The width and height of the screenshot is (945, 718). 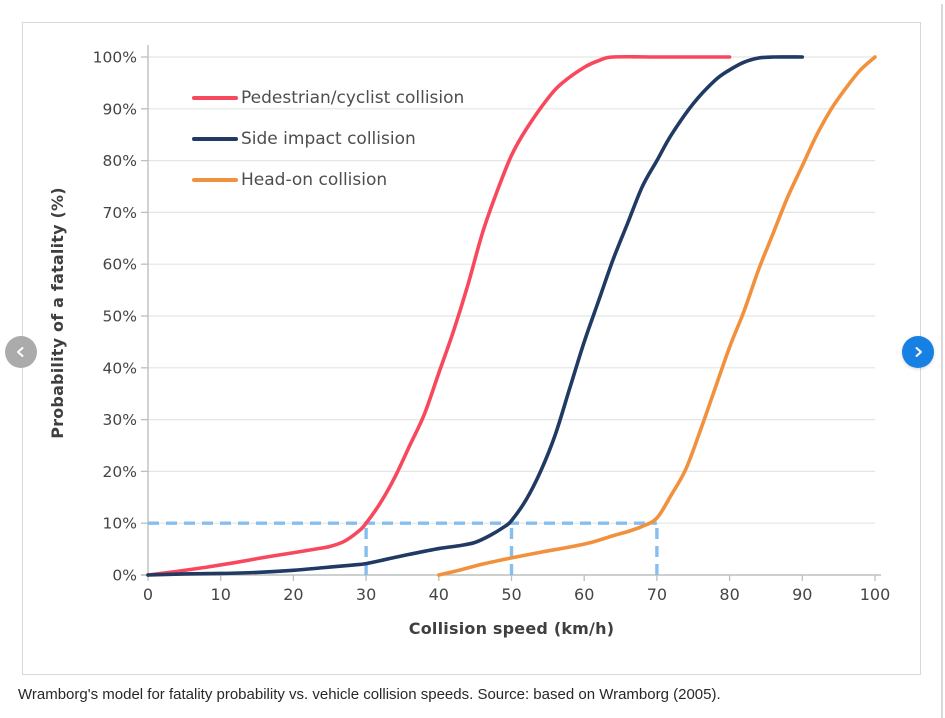 I want to click on svg-text: 20, so click(x=293, y=594).